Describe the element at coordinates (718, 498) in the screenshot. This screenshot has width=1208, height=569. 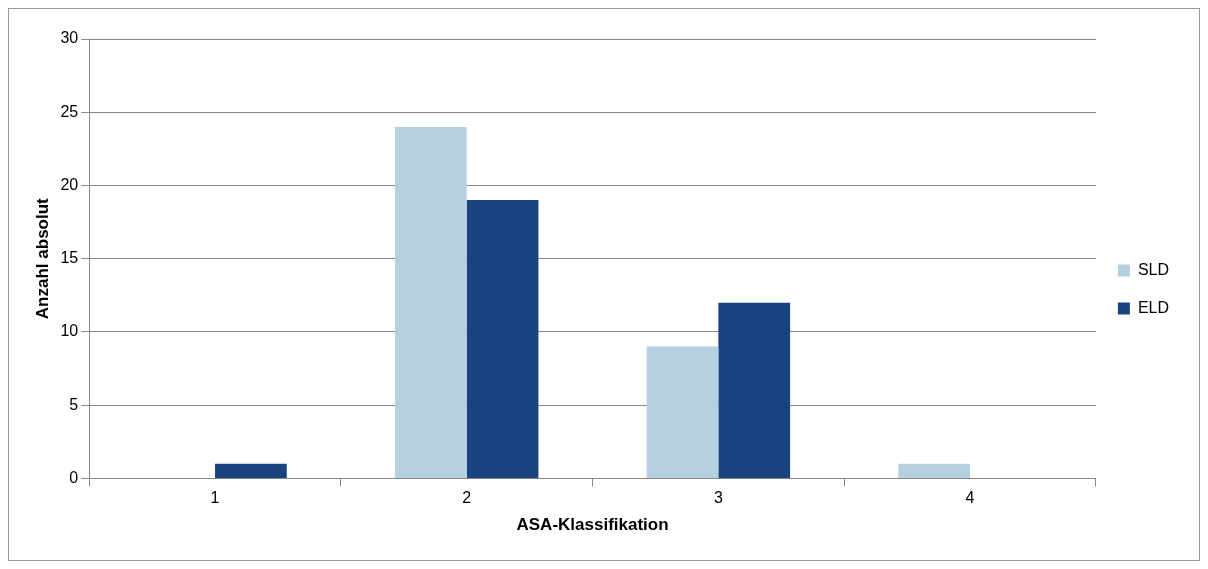
I see `x-tick-label: 3` at that location.